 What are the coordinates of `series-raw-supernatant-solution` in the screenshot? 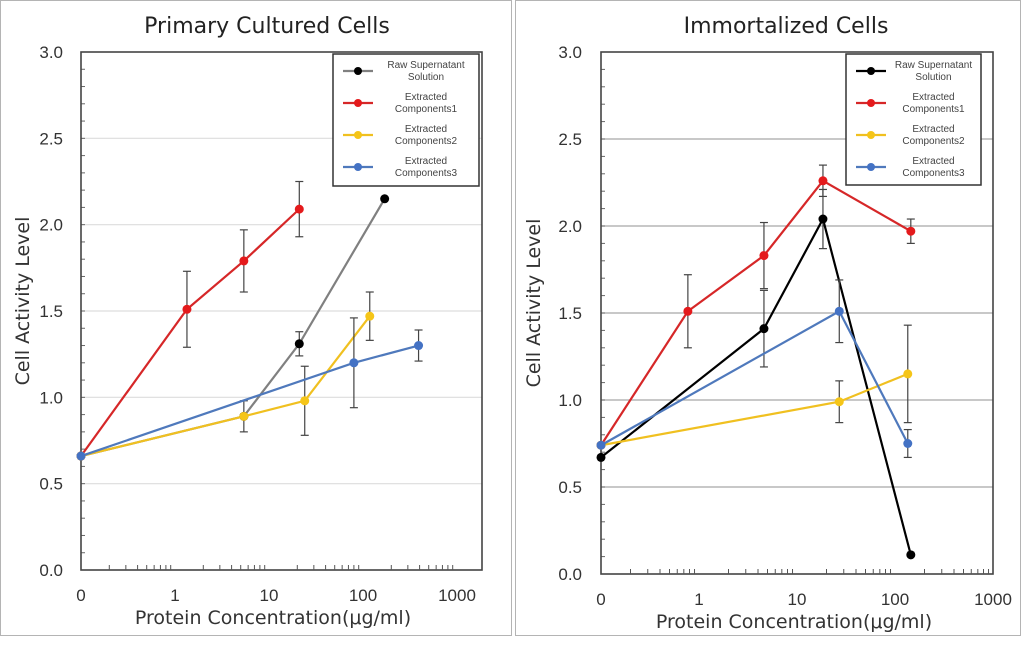 It's located at (233, 327).